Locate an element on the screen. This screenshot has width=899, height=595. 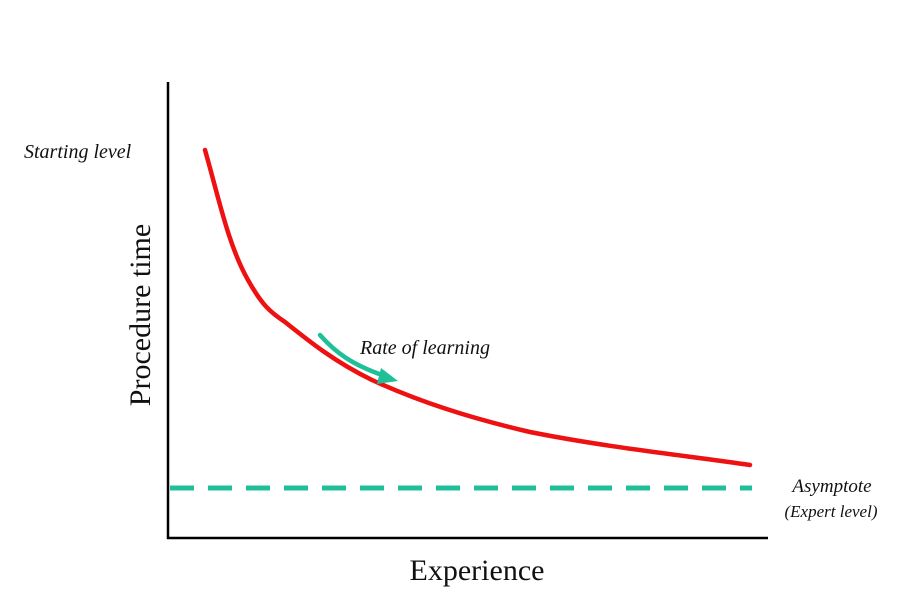
rate-arrow-head is located at coordinates (387, 376).